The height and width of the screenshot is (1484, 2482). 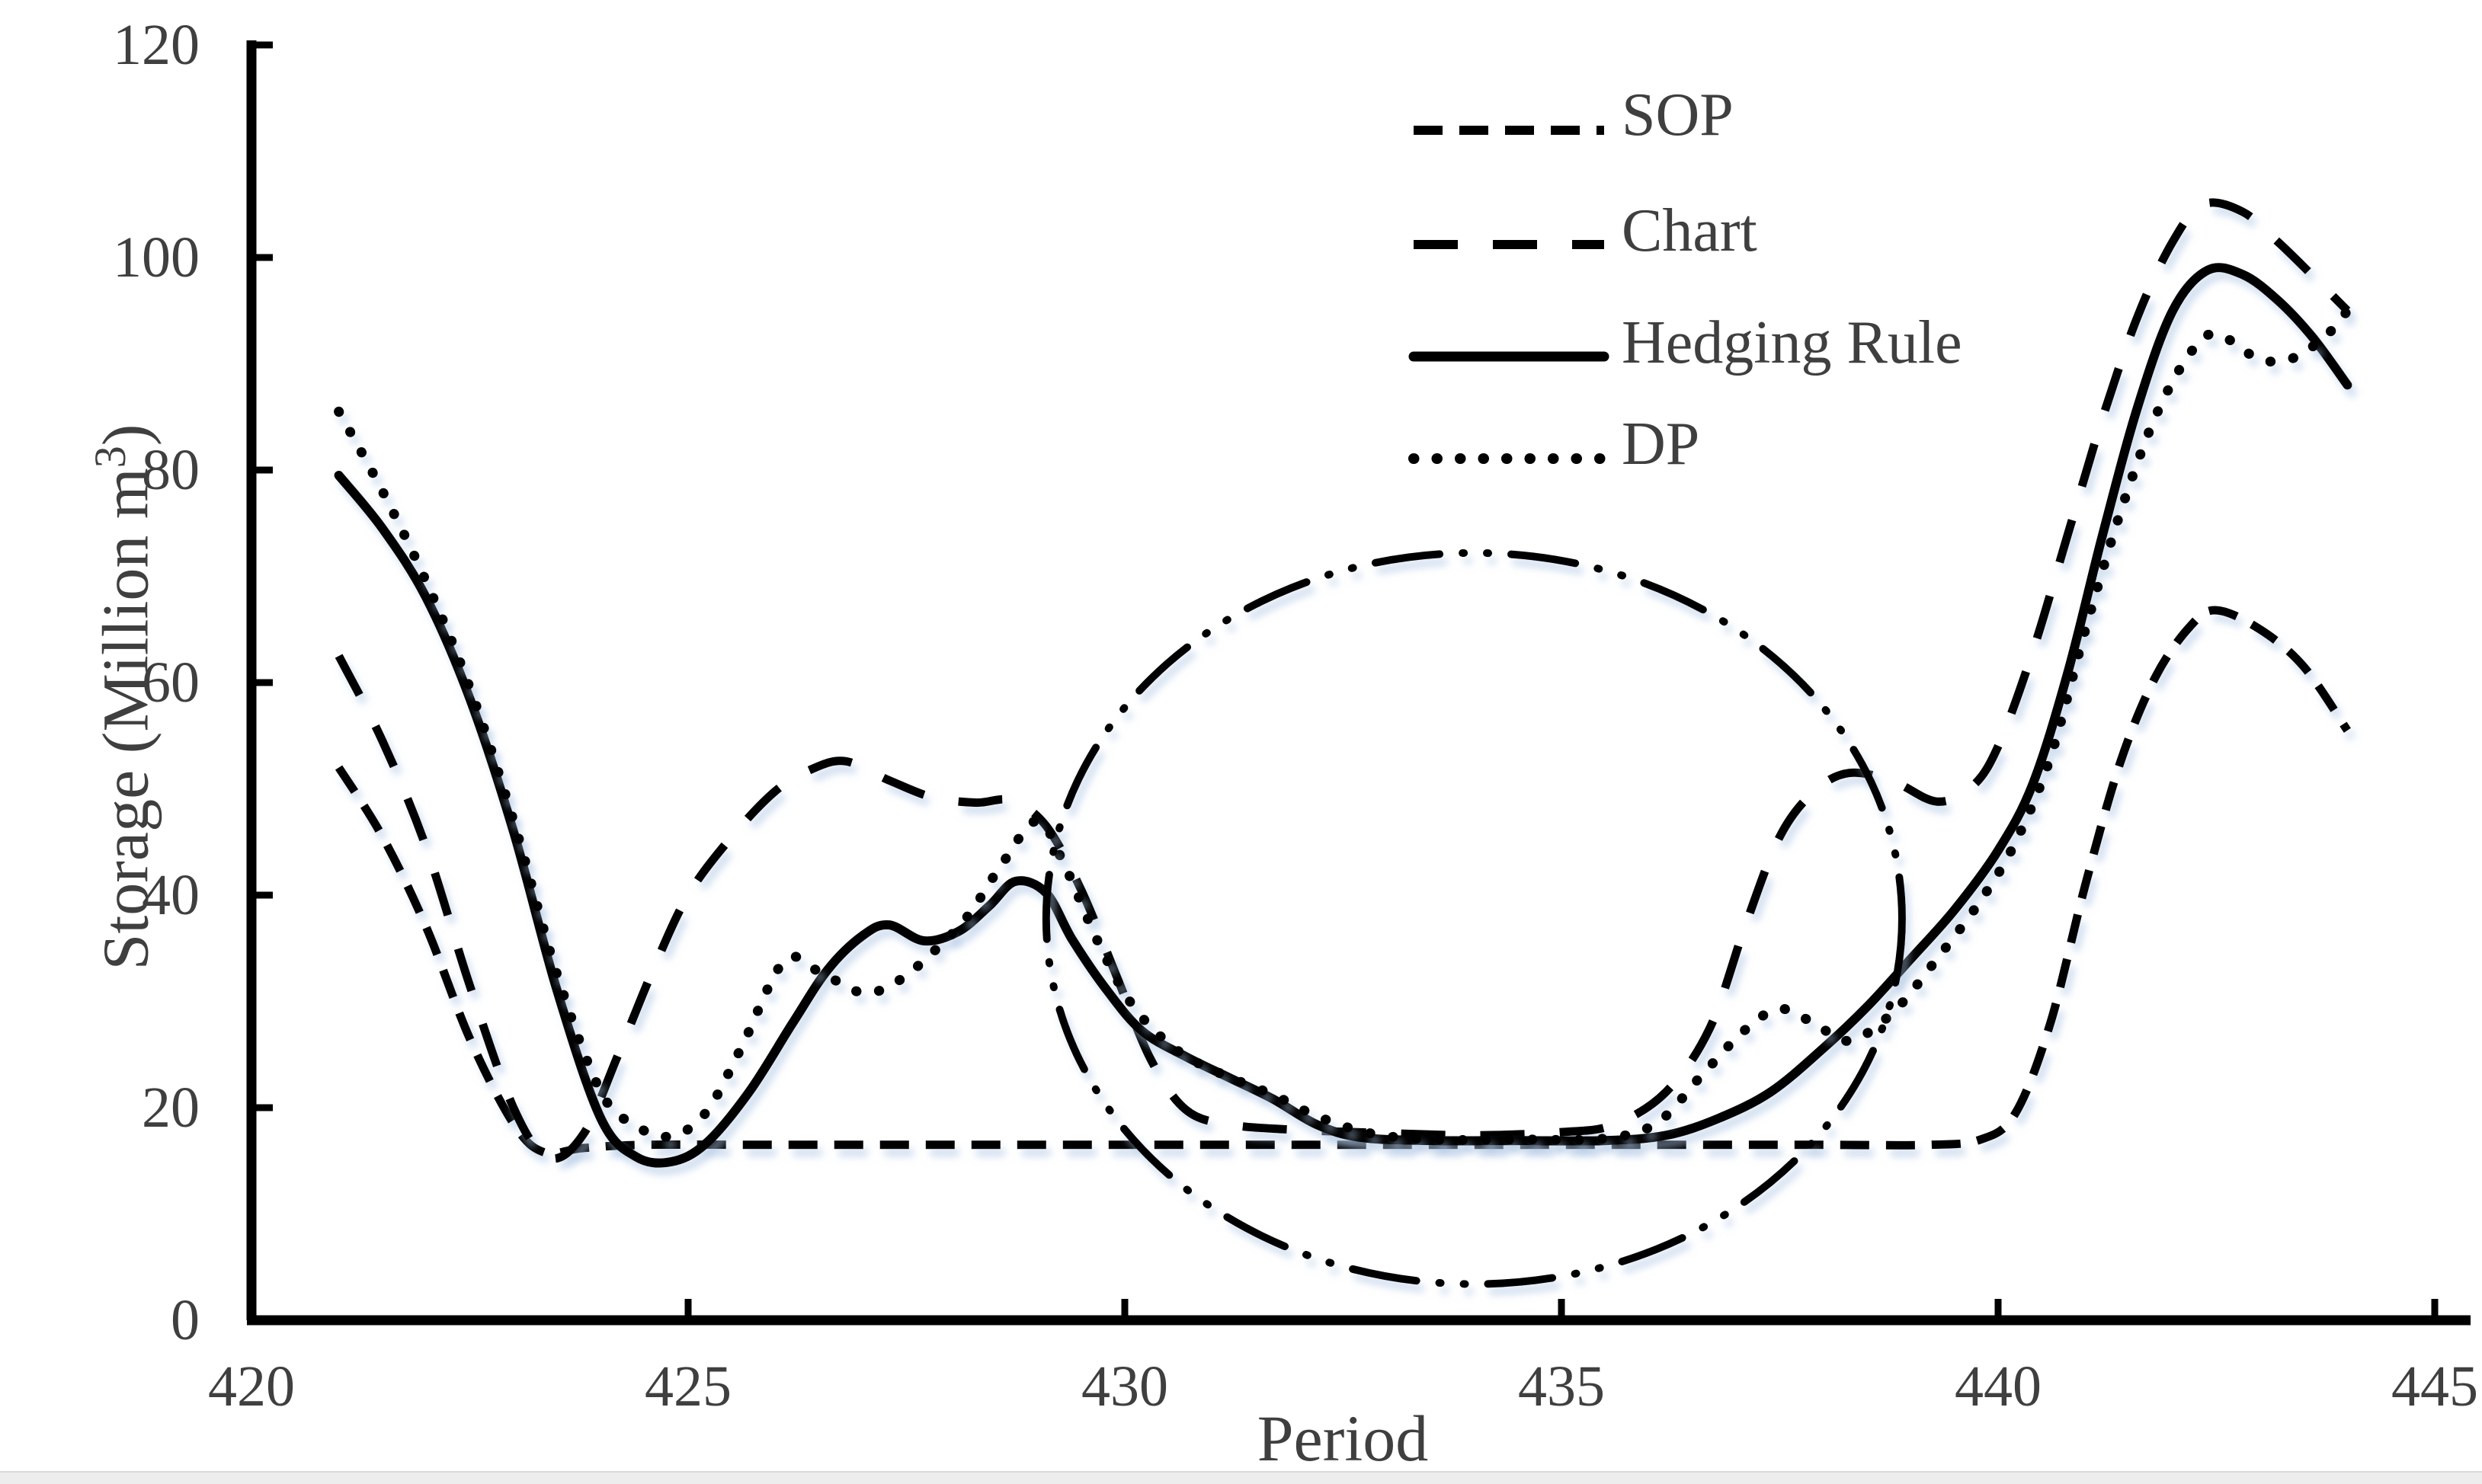 What do you see at coordinates (110, 457) in the screenshot?
I see `y-axis-title-superscript: 3` at bounding box center [110, 457].